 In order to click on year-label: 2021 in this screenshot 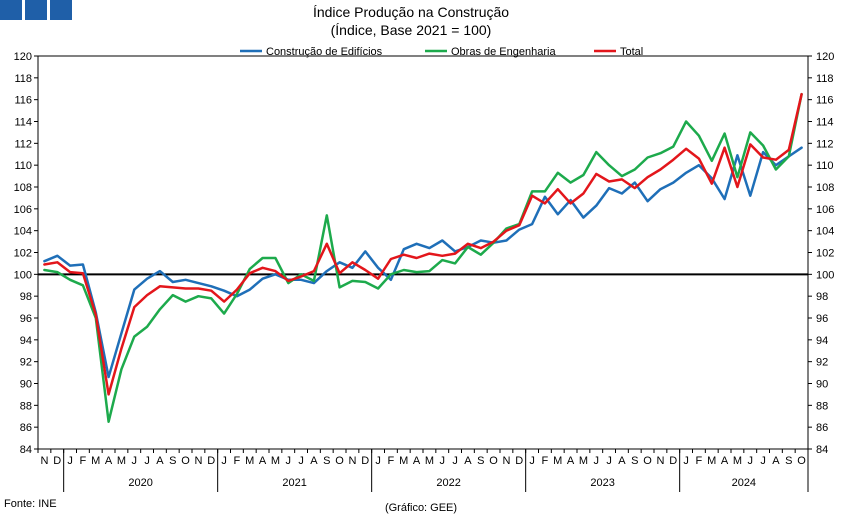, I will do `click(294, 483)`.